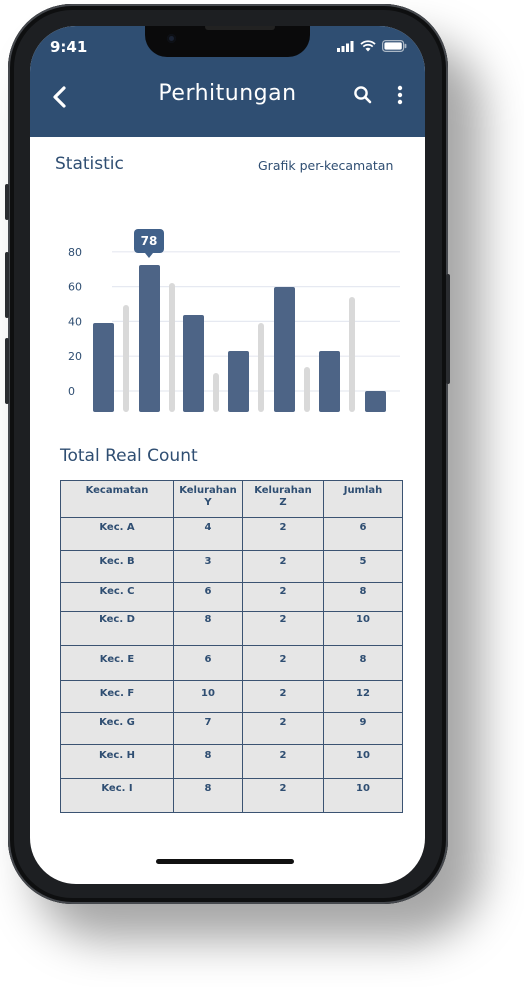  I want to click on cell-jumlah: 9, so click(363, 728).